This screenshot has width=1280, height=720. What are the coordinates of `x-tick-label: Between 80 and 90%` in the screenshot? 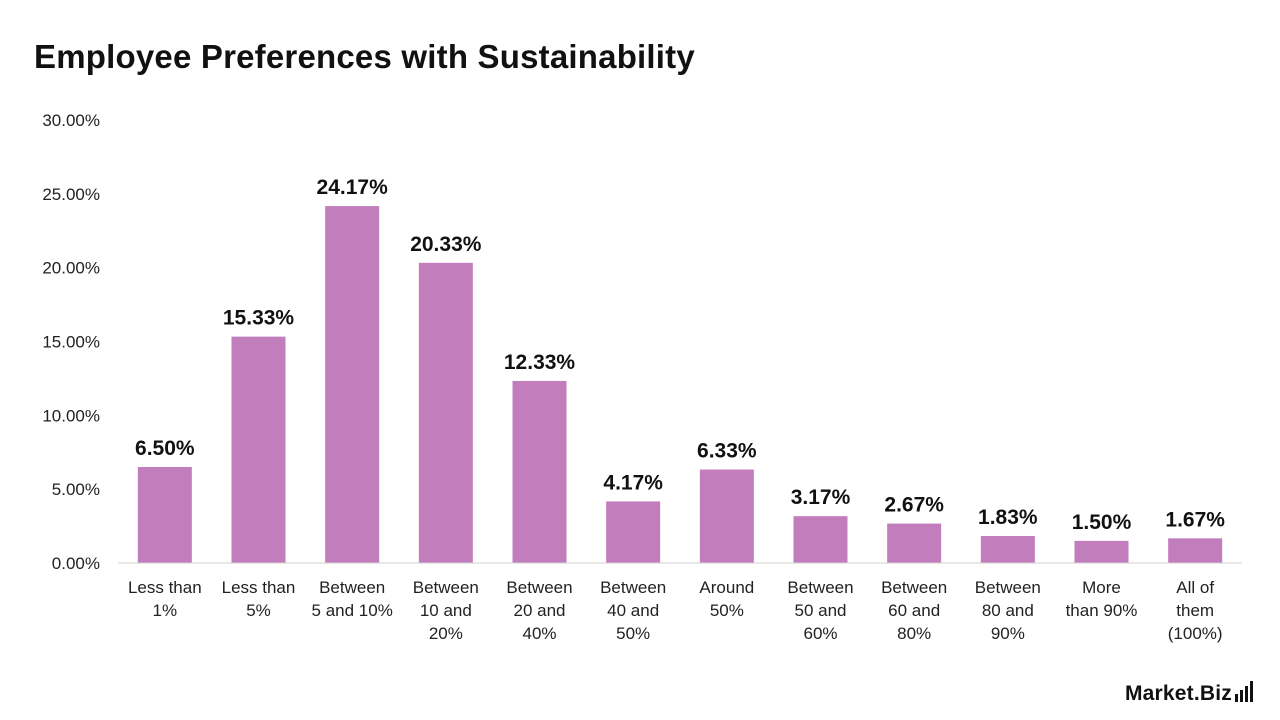 It's located at (1008, 610).